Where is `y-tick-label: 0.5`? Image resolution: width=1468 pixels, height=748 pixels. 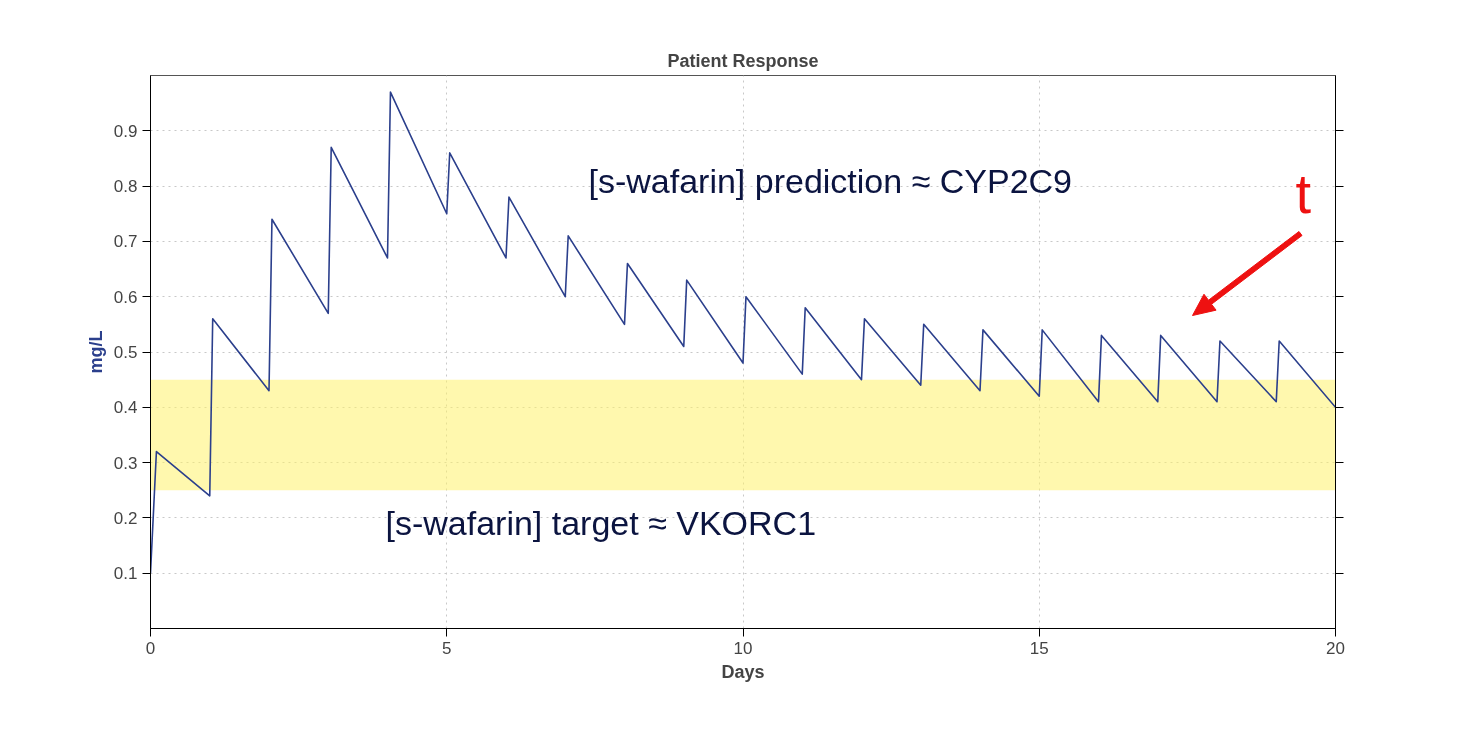
y-tick-label: 0.5 is located at coordinates (125, 352).